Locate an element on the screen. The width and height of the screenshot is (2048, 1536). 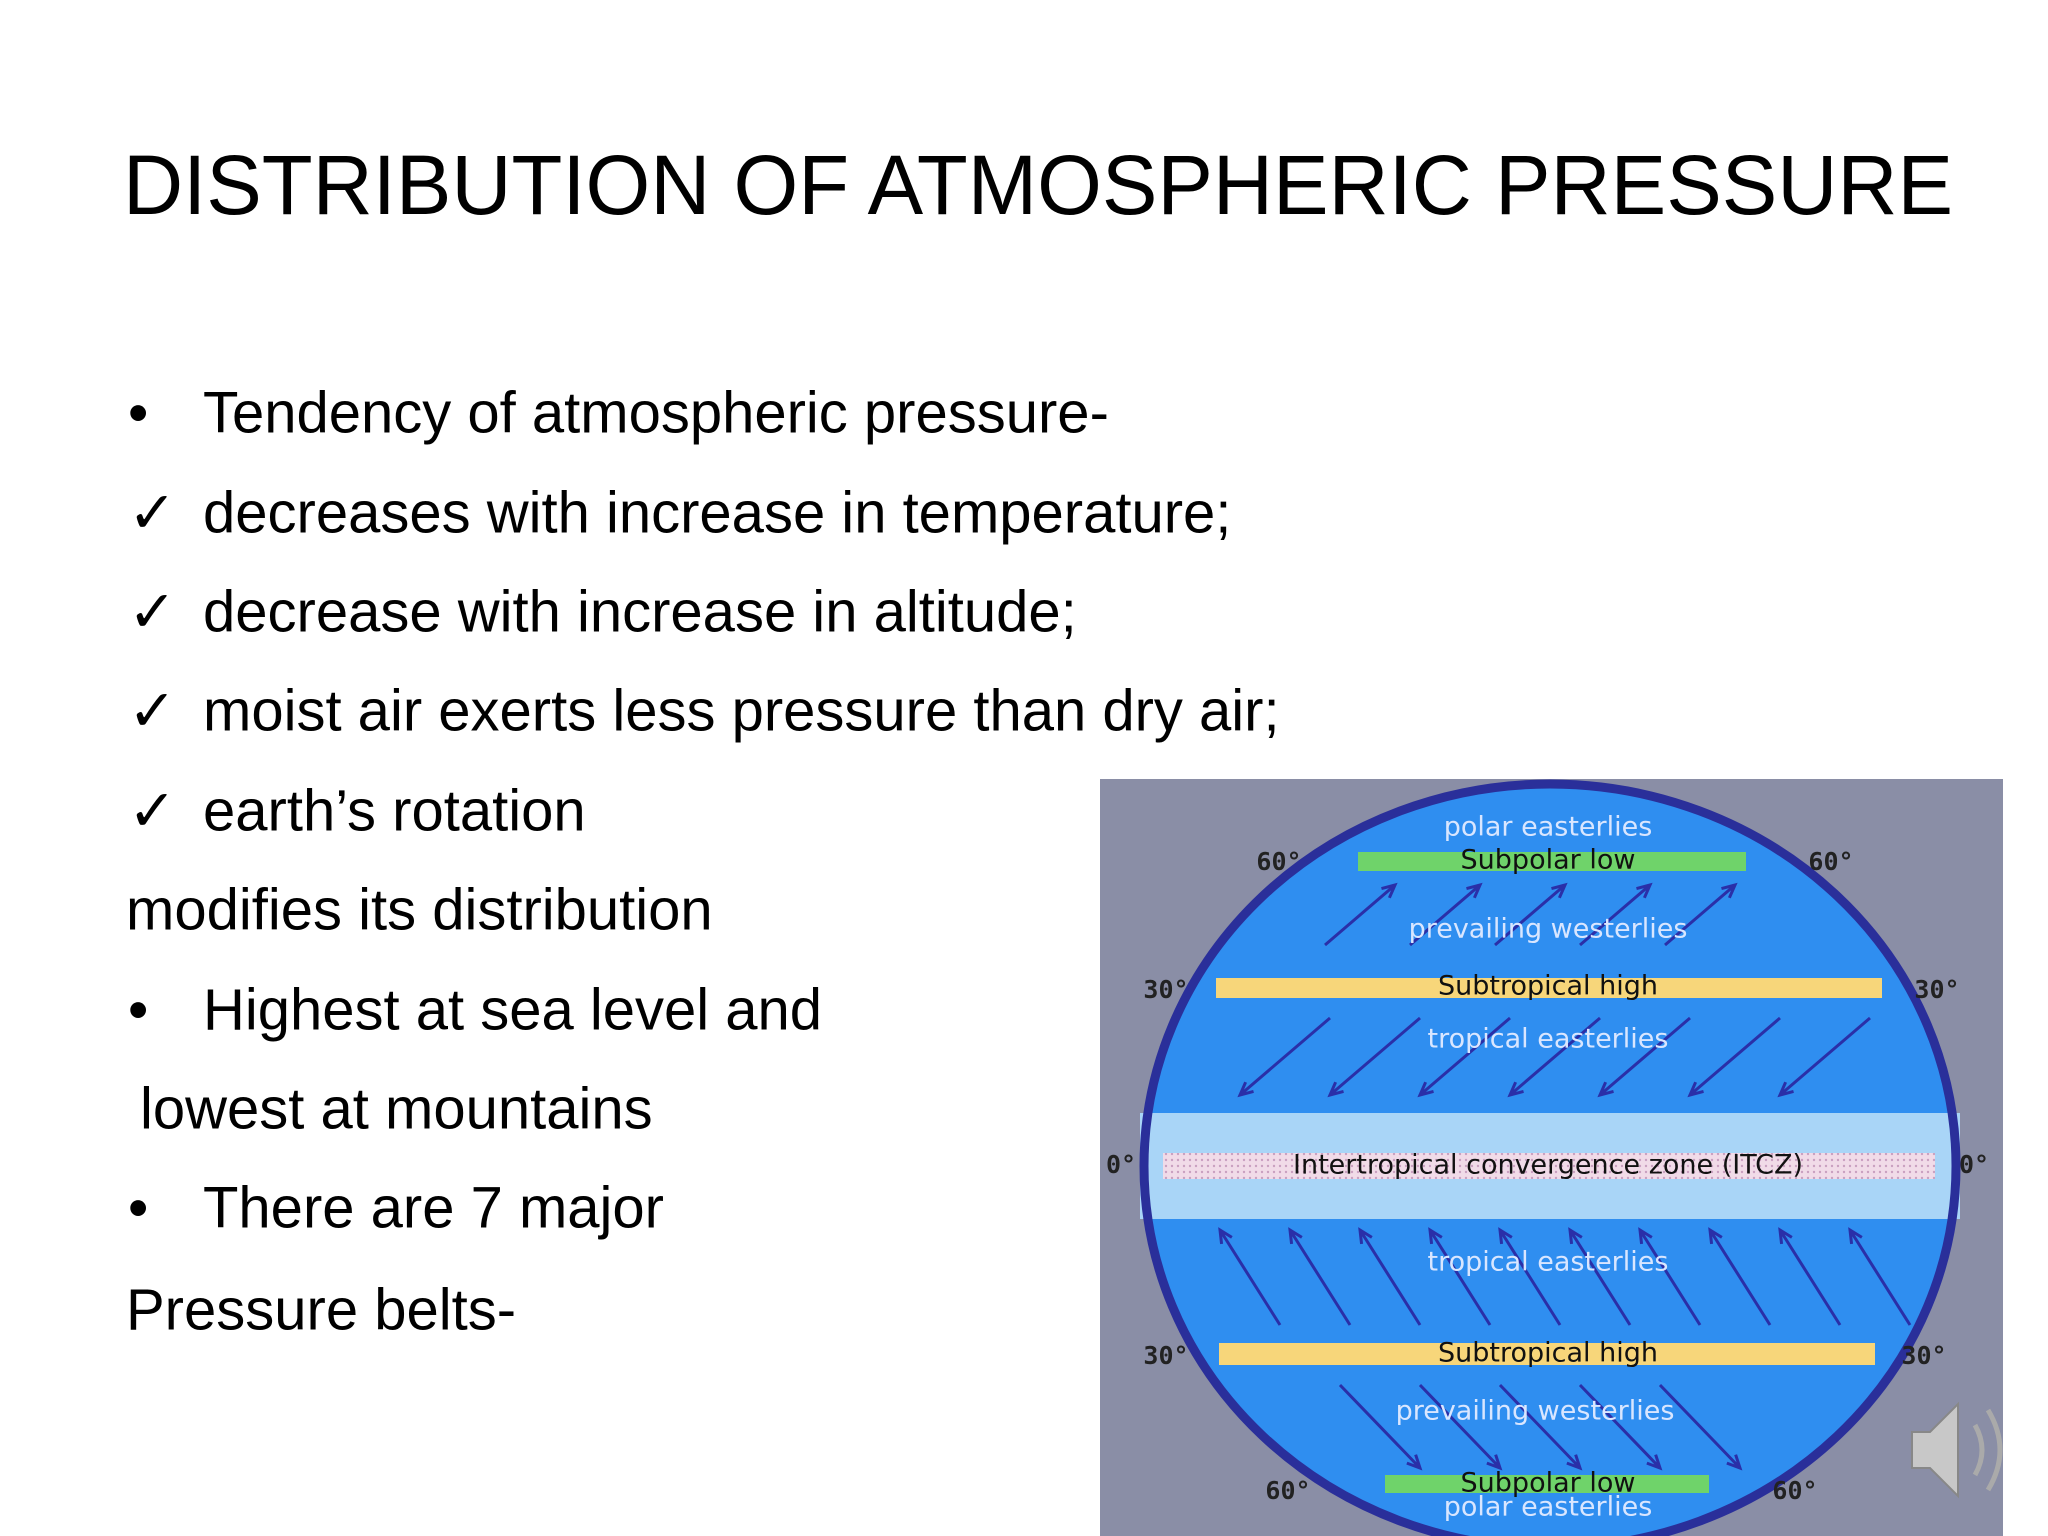
body-line: lowest at mountains is located at coordinates (396, 1108).